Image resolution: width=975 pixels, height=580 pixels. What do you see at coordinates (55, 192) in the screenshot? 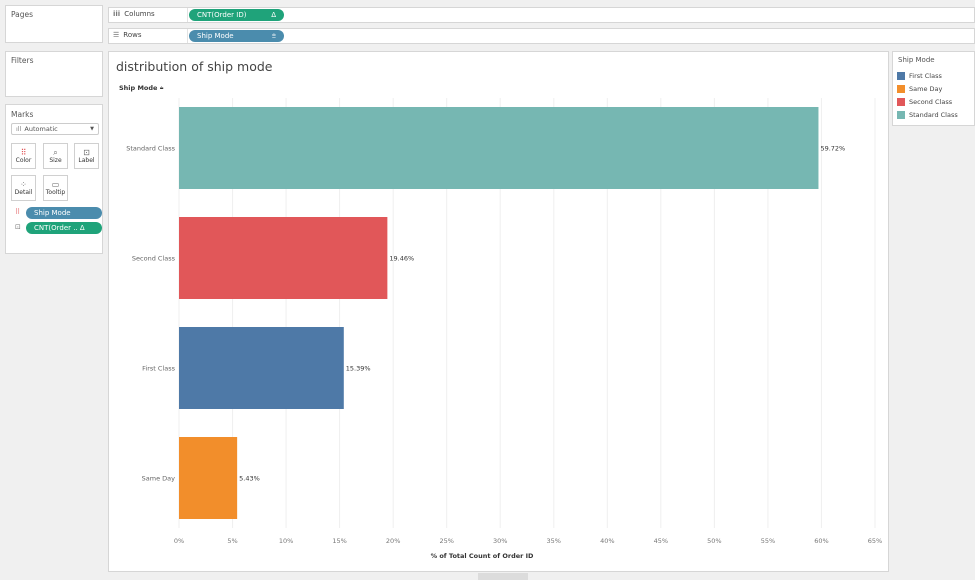
I see `tooltip-button-label: Tooltip` at bounding box center [55, 192].